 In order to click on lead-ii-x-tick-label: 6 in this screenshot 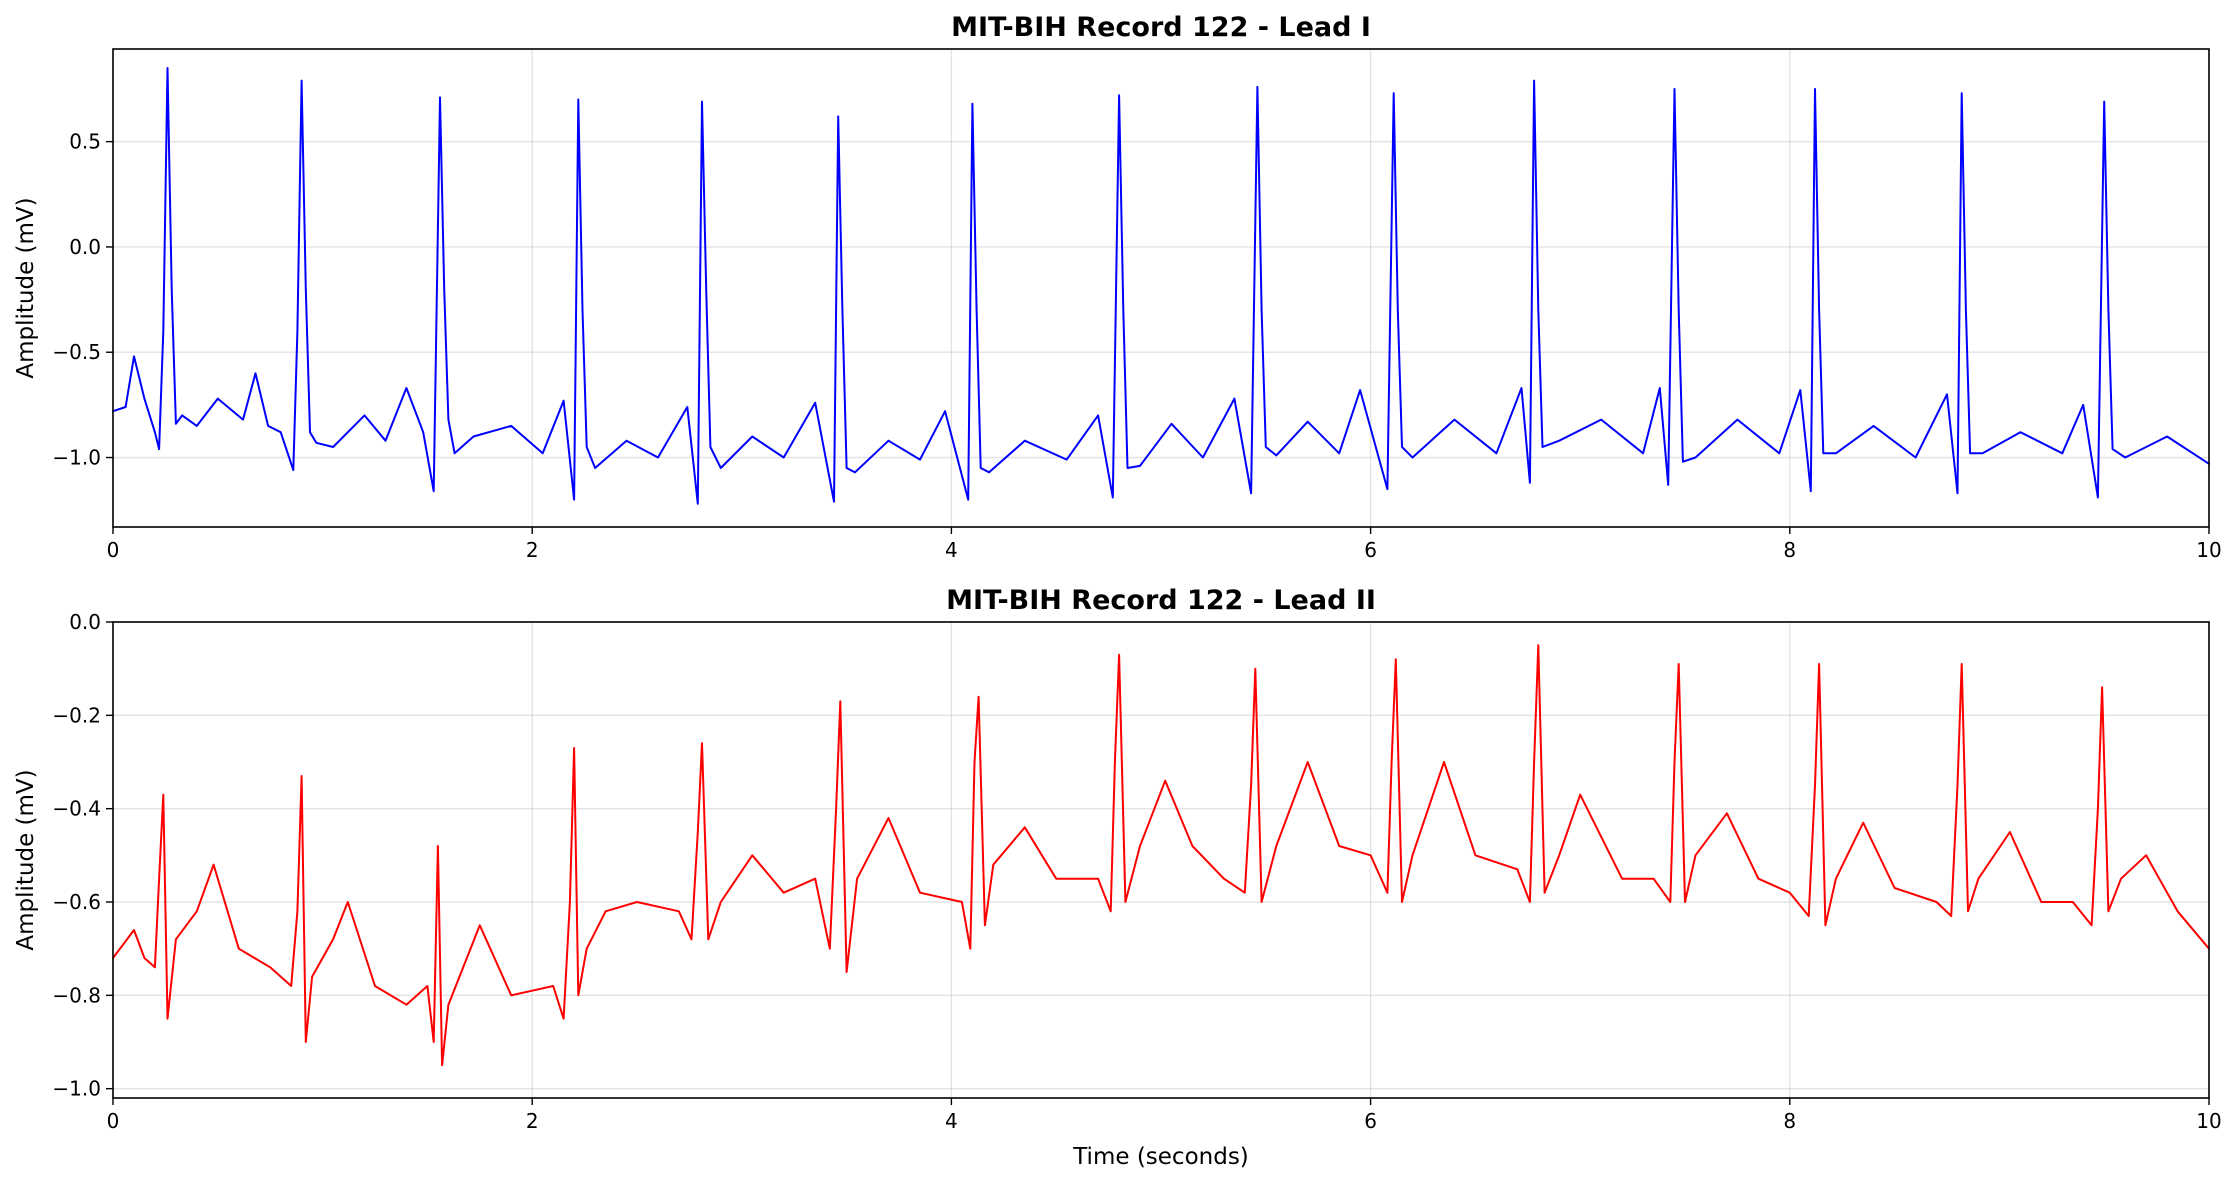, I will do `click(1370, 1121)`.